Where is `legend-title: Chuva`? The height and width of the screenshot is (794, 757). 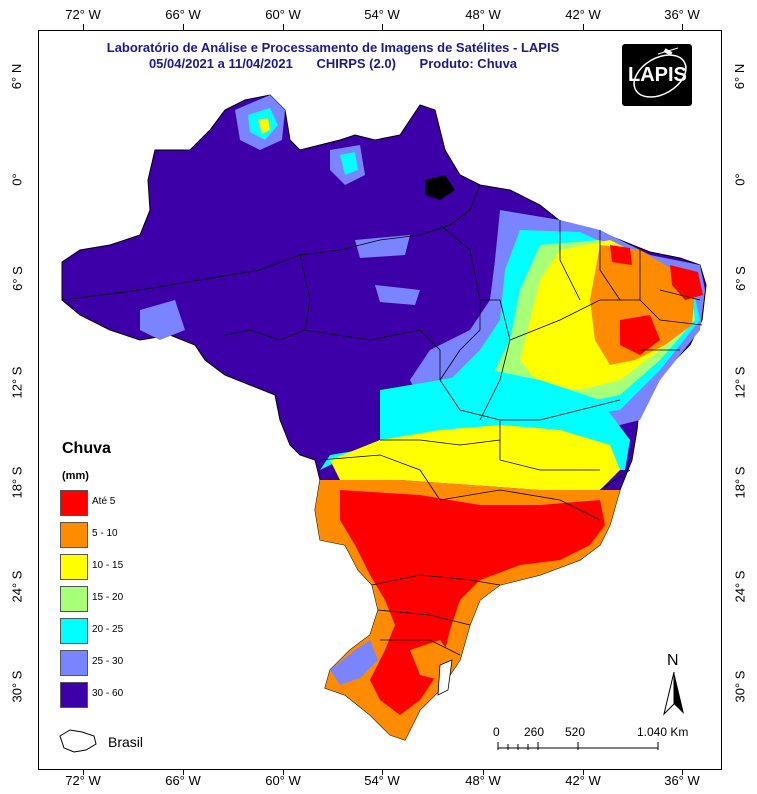
legend-title: Chuva is located at coordinates (86, 448).